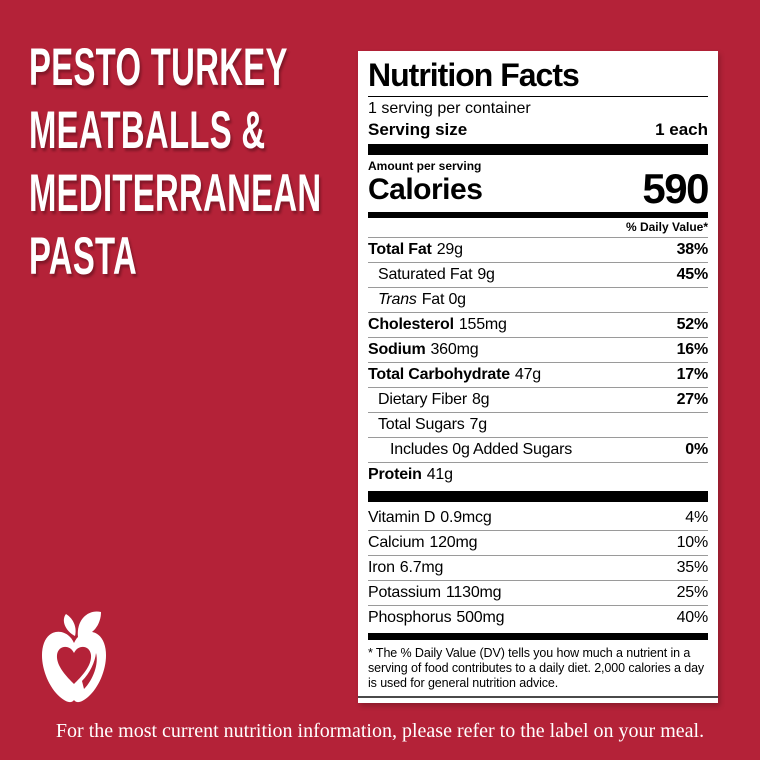 This screenshot has height=760, width=760. I want to click on calories-value: 590, so click(675, 188).